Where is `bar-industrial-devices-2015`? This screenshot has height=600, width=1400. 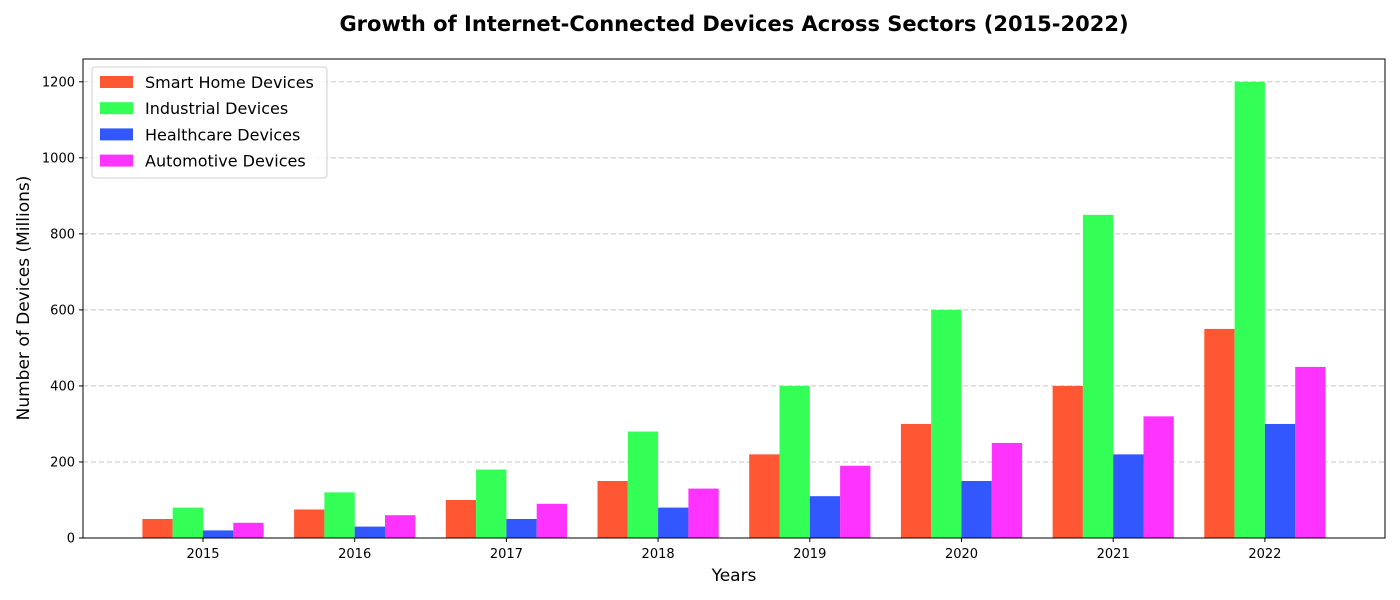
bar-industrial-devices-2015 is located at coordinates (187, 522).